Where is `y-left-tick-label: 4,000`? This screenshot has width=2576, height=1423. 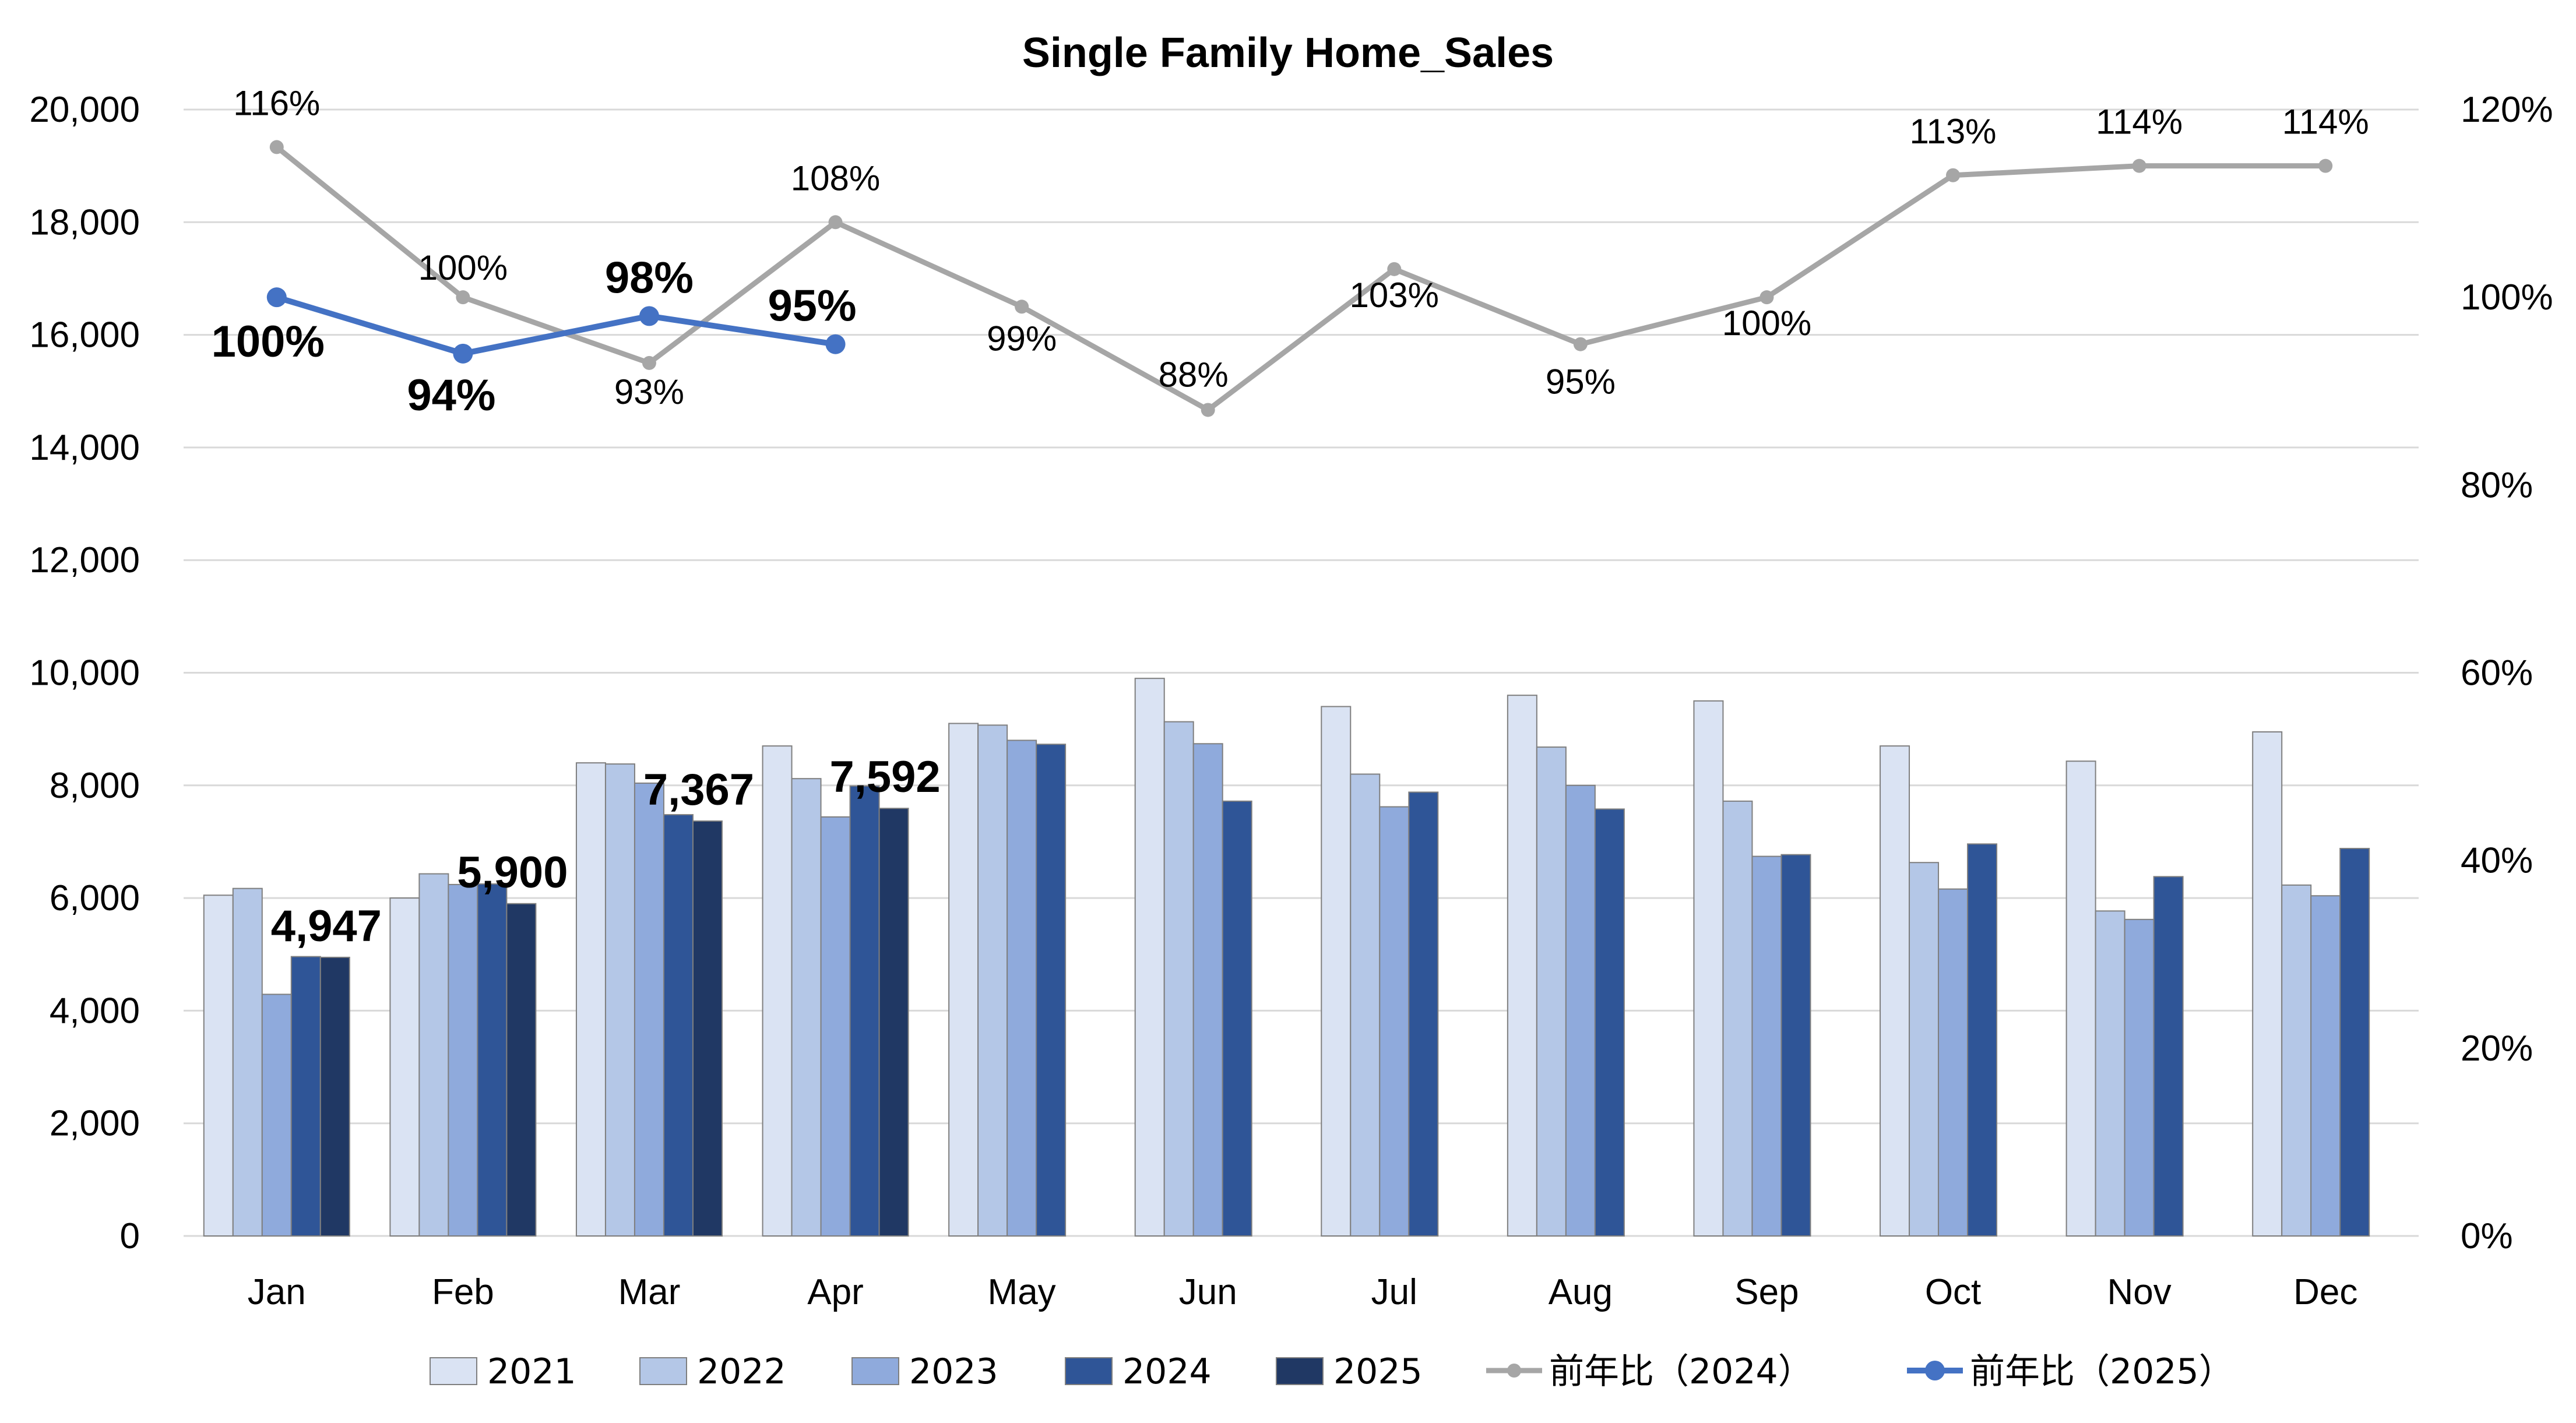 y-left-tick-label: 4,000 is located at coordinates (95, 1011).